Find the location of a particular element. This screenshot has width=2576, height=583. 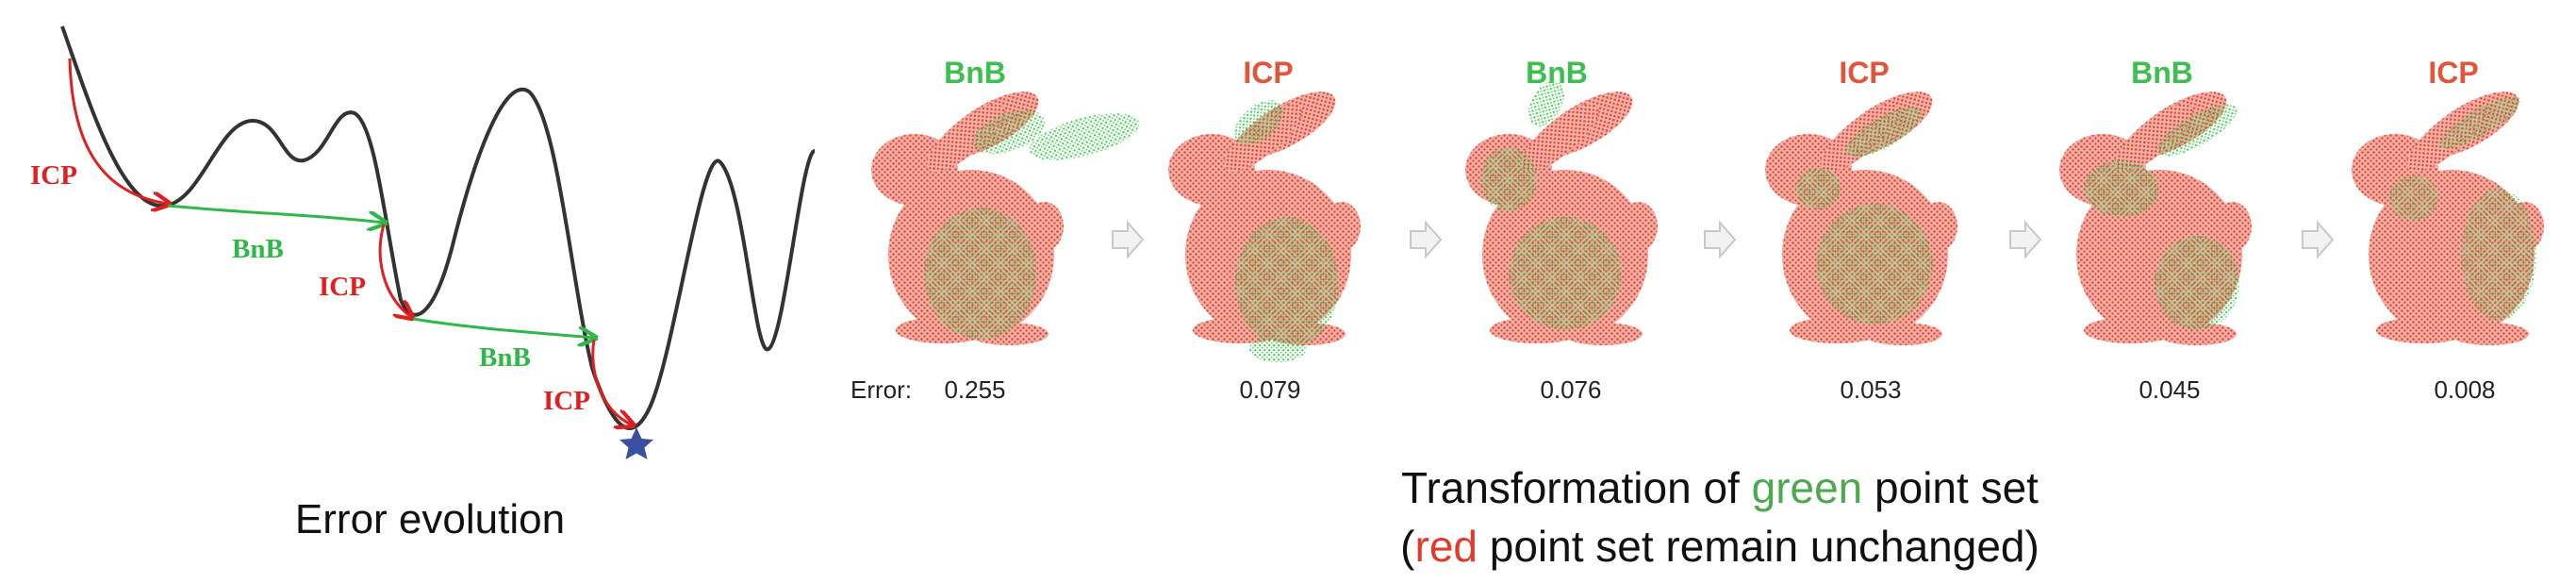

caption-red-word: red is located at coordinates (1446, 546).